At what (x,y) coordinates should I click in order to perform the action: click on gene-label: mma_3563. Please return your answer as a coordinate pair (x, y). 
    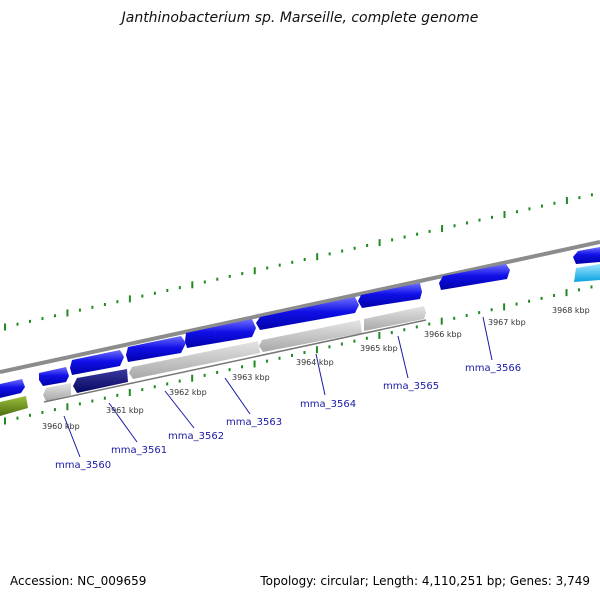
    Looking at the image, I should click on (254, 422).